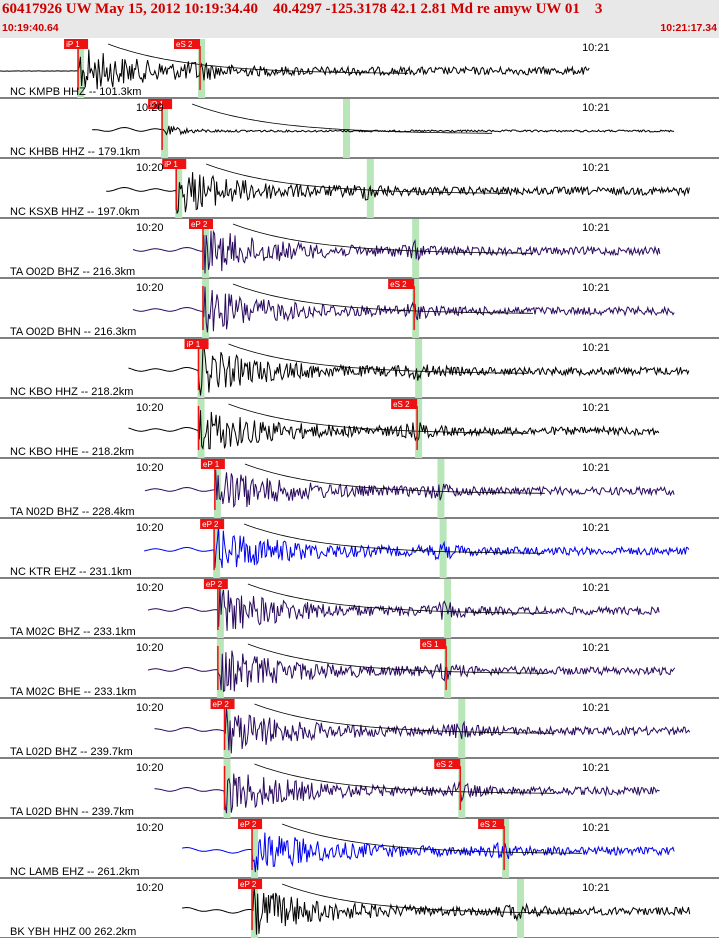 The width and height of the screenshot is (719, 938). I want to click on p-pick-label: iP 1, so click(157, 104).